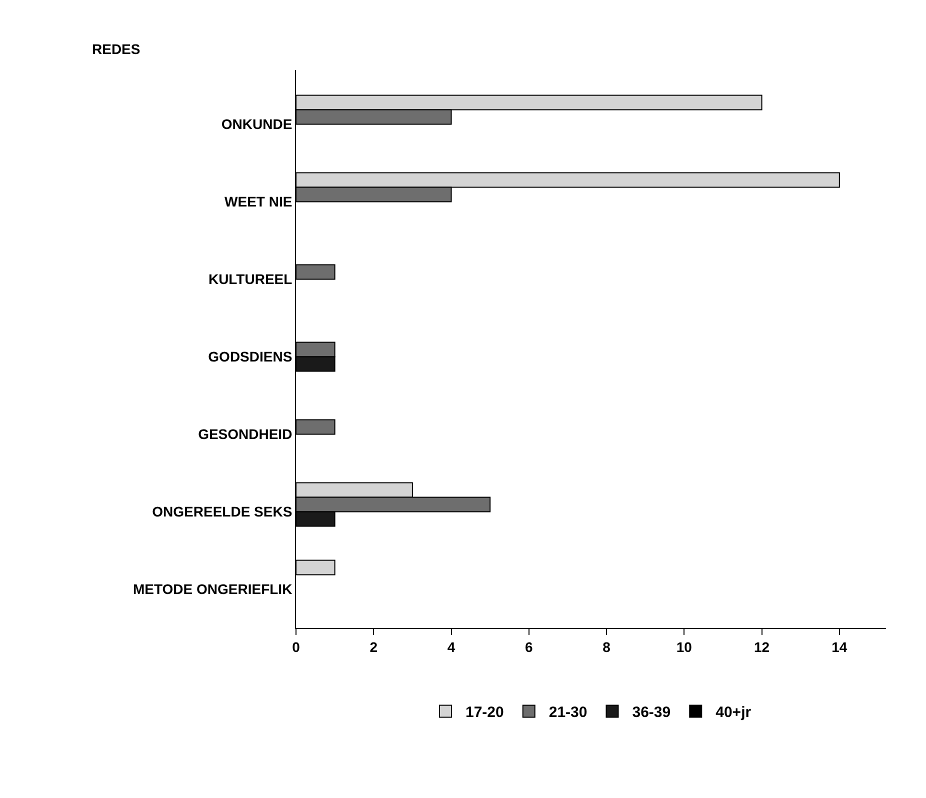  I want to click on x-tick-label: 0, so click(296, 646).